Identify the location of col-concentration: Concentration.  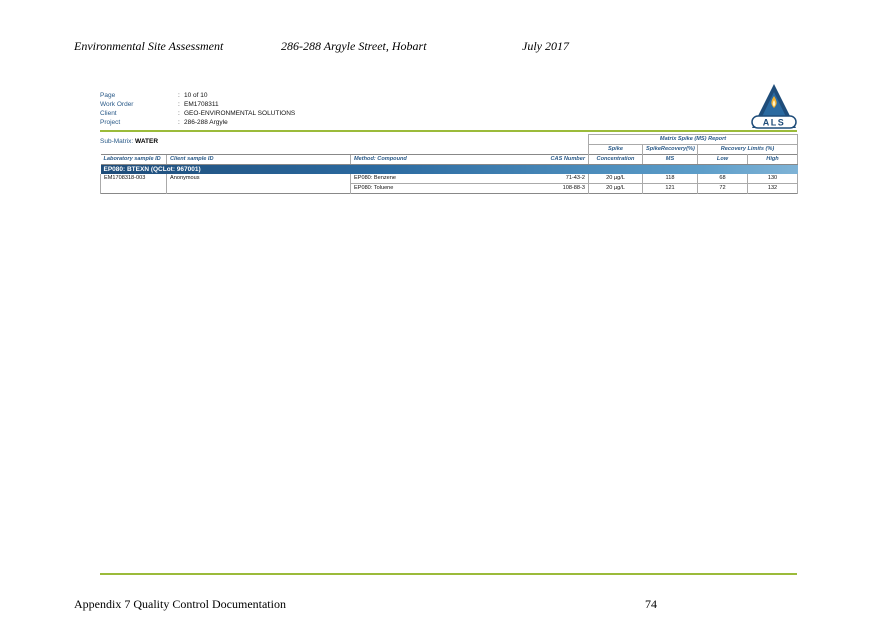
(615, 159).